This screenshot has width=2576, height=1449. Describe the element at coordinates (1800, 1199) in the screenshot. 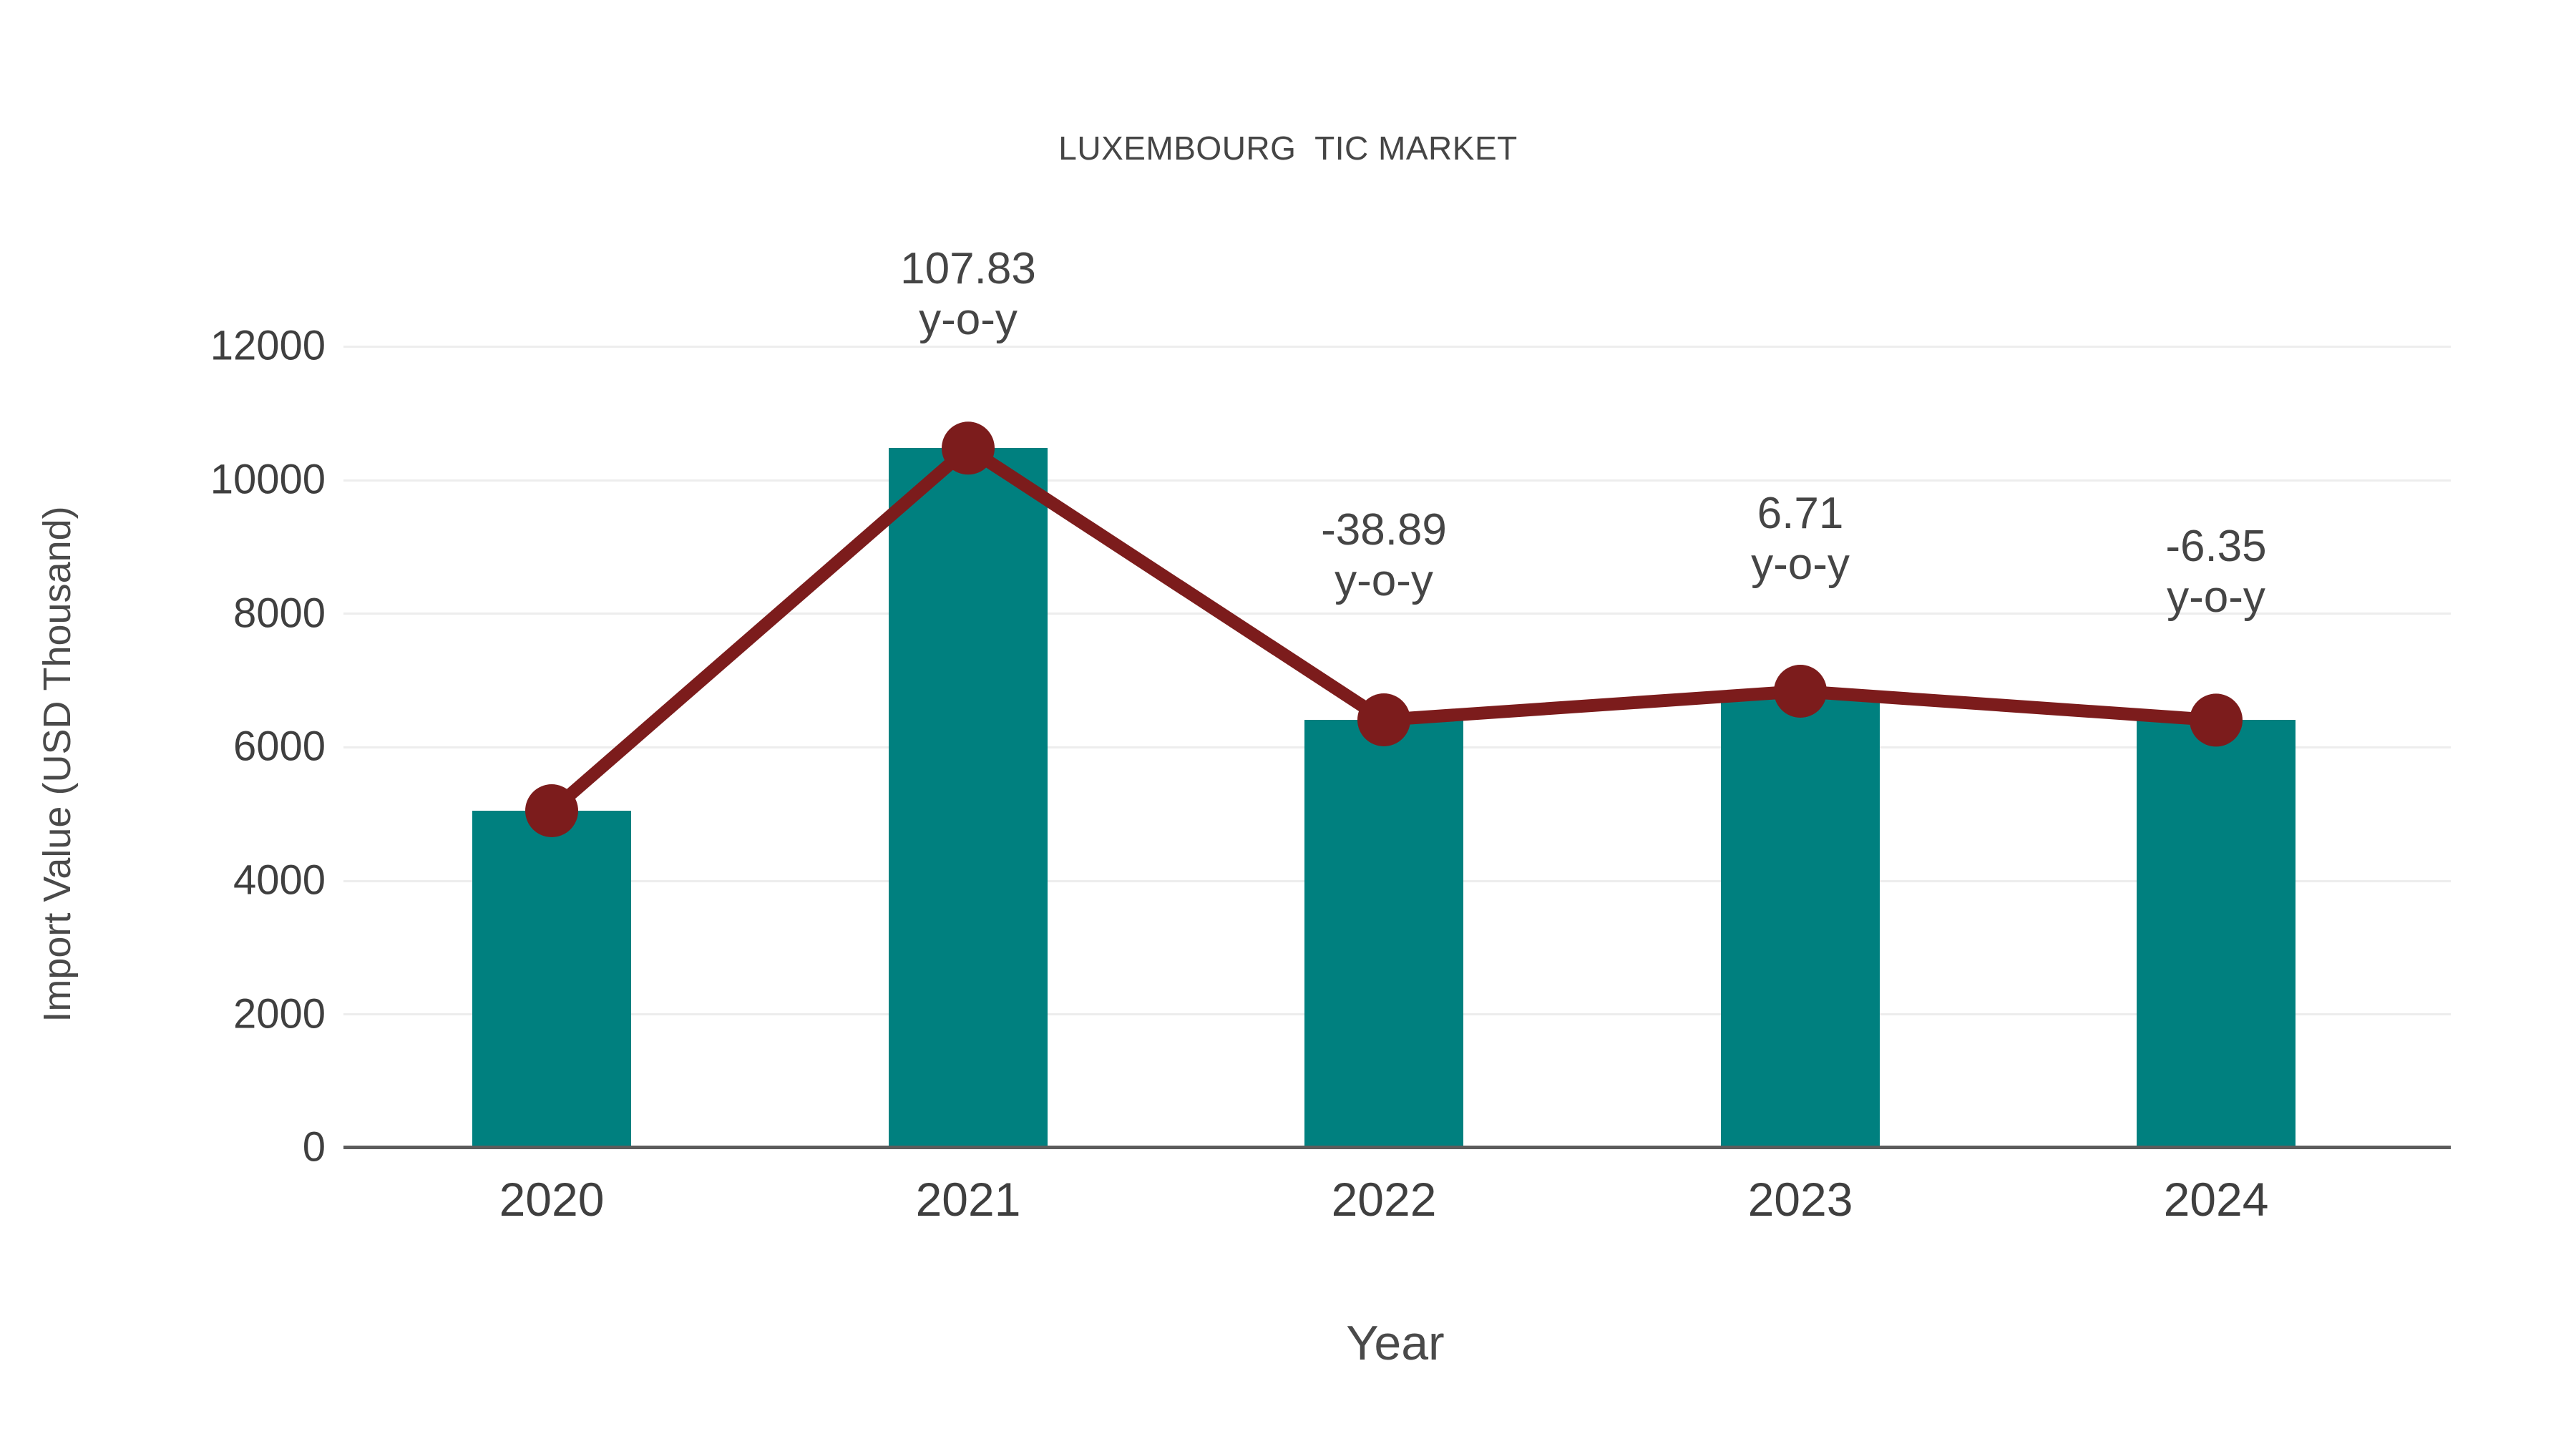

I see `x-tick-label-2023: 2023` at that location.